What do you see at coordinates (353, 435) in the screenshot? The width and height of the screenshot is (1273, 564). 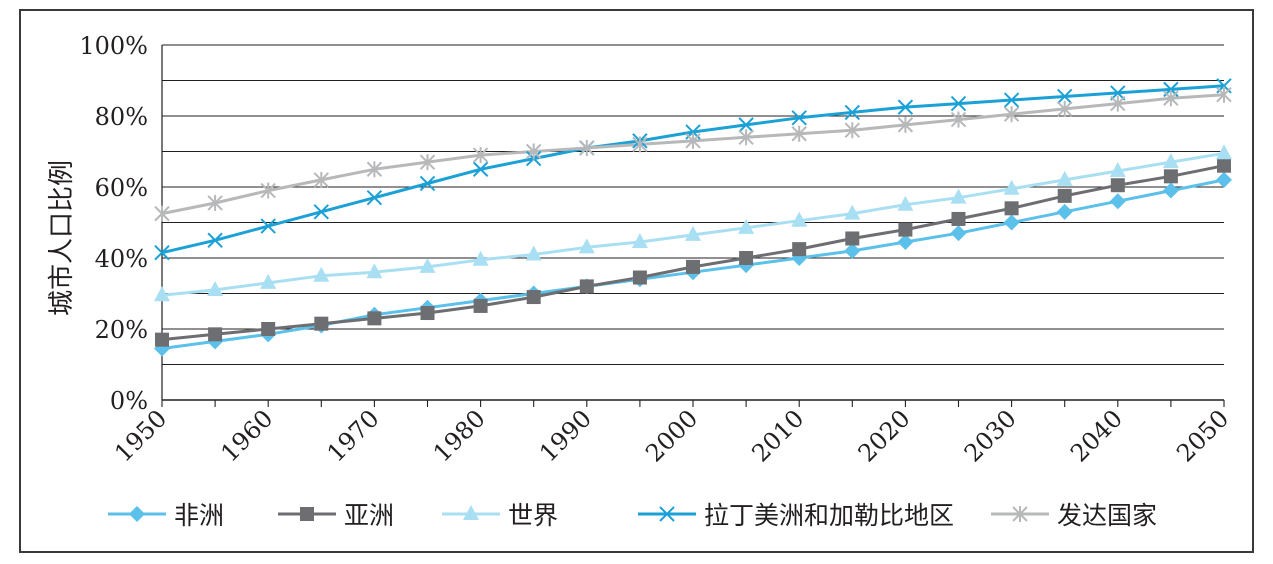 I see `x-tick-label: 1970` at bounding box center [353, 435].